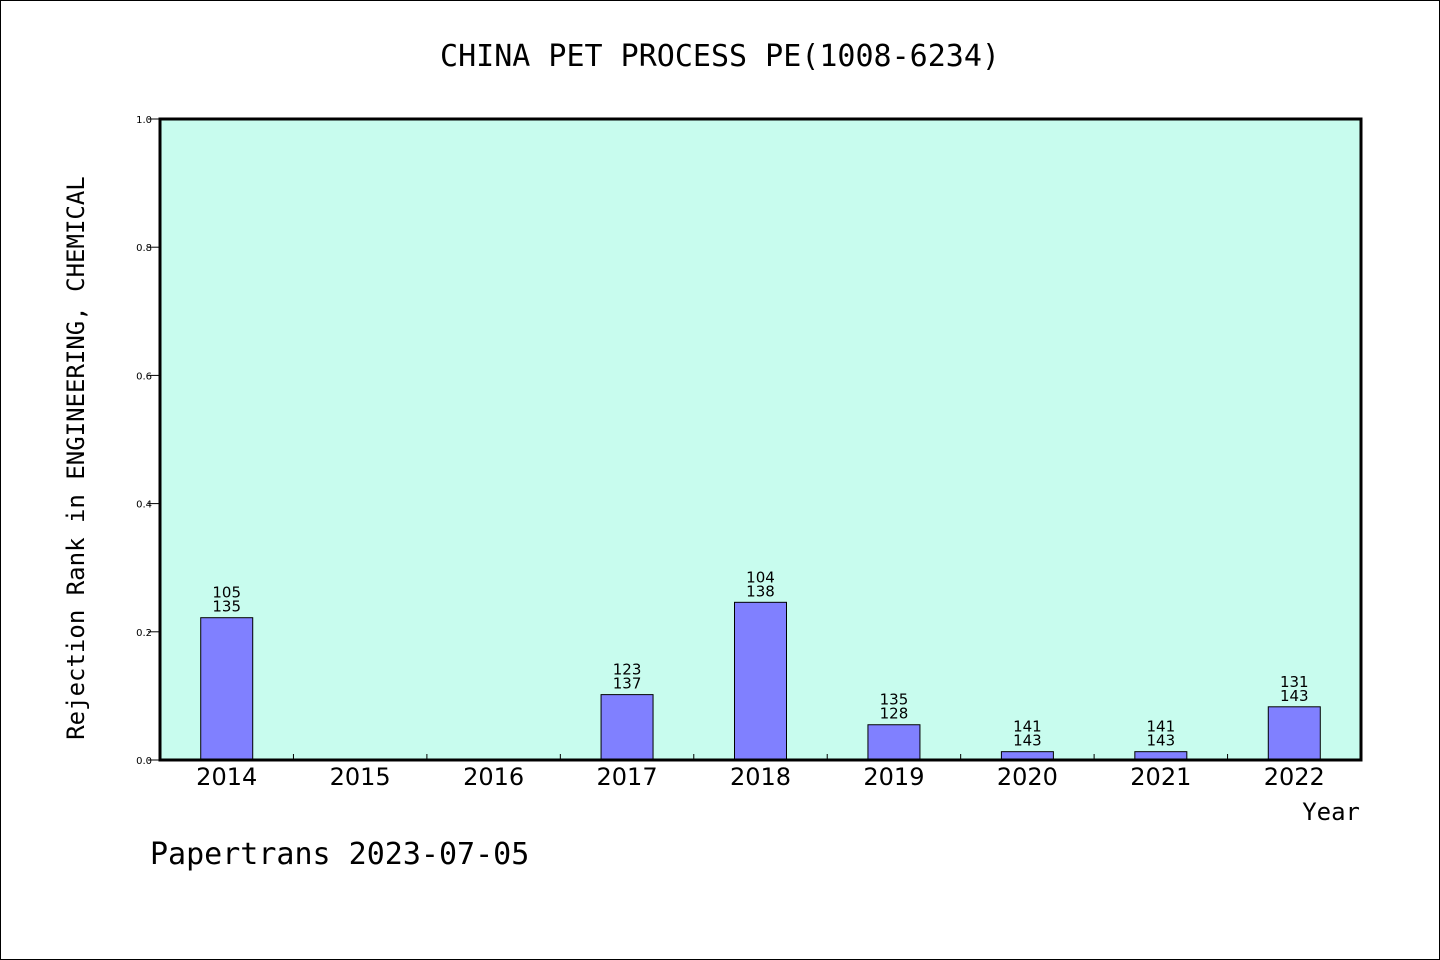 The height and width of the screenshot is (960, 1440). What do you see at coordinates (1294, 733) in the screenshot?
I see `bar-2022` at bounding box center [1294, 733].